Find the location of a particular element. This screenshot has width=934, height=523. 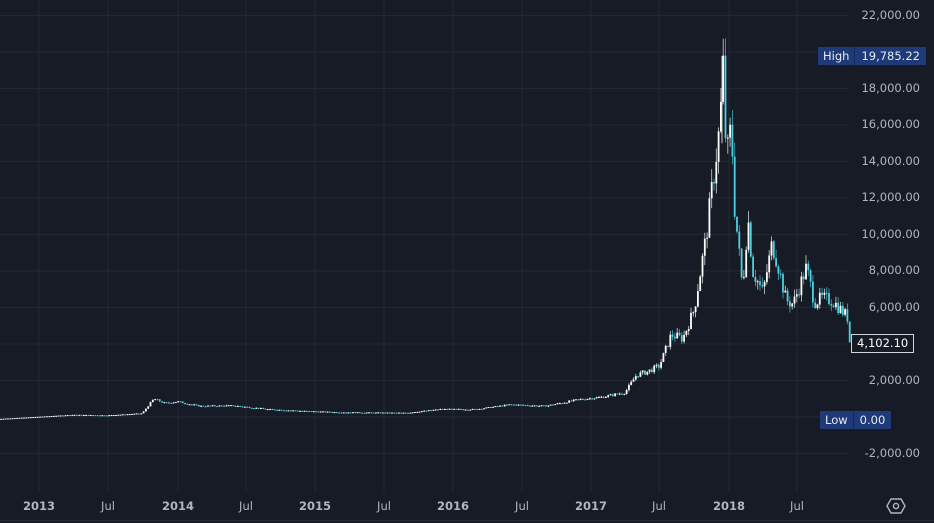

price-tick: 8,000.00 is located at coordinates (894, 270).